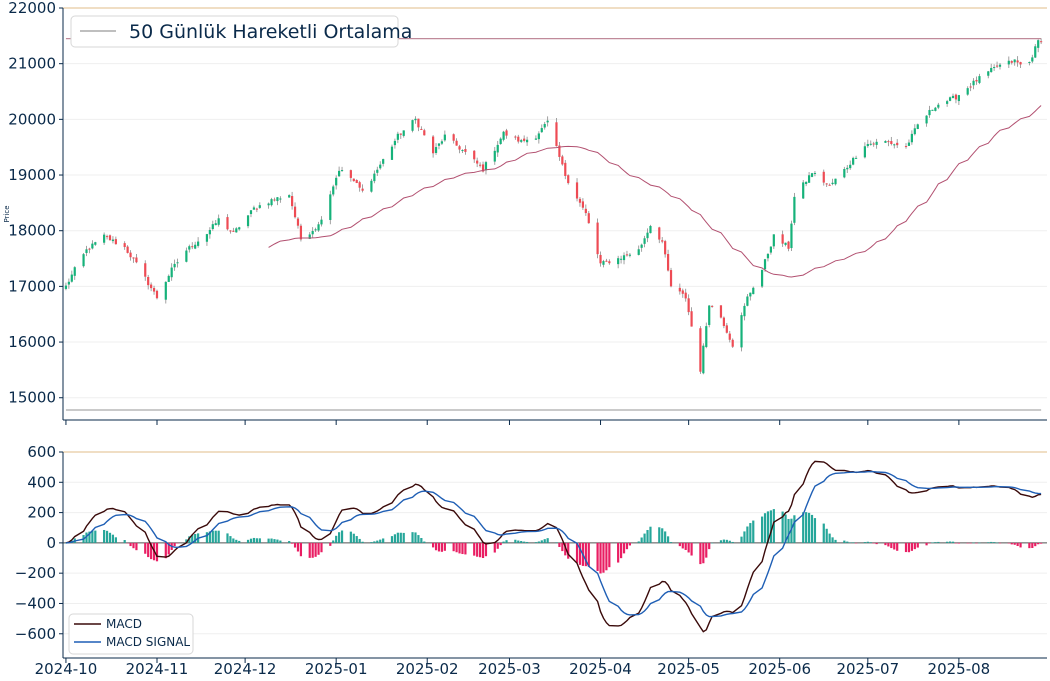 The width and height of the screenshot is (1050, 681). What do you see at coordinates (600, 669) in the screenshot?
I see `x-tick-label: 2025-04` at bounding box center [600, 669].